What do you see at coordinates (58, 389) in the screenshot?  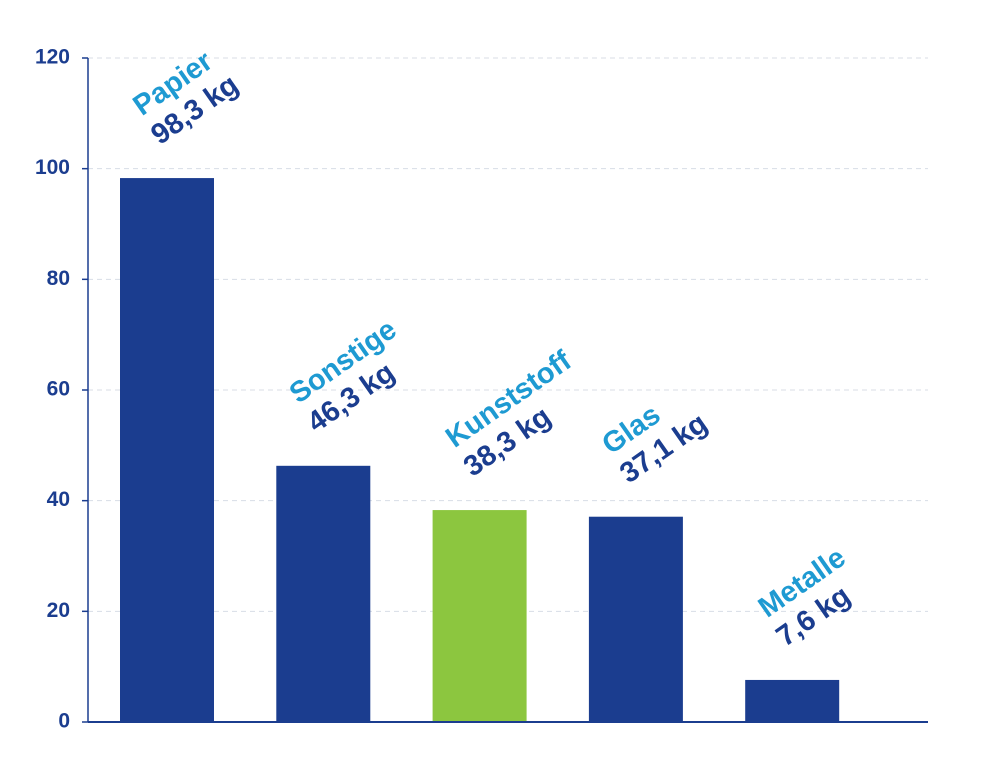 I see `y-tick-label: 60` at bounding box center [58, 389].